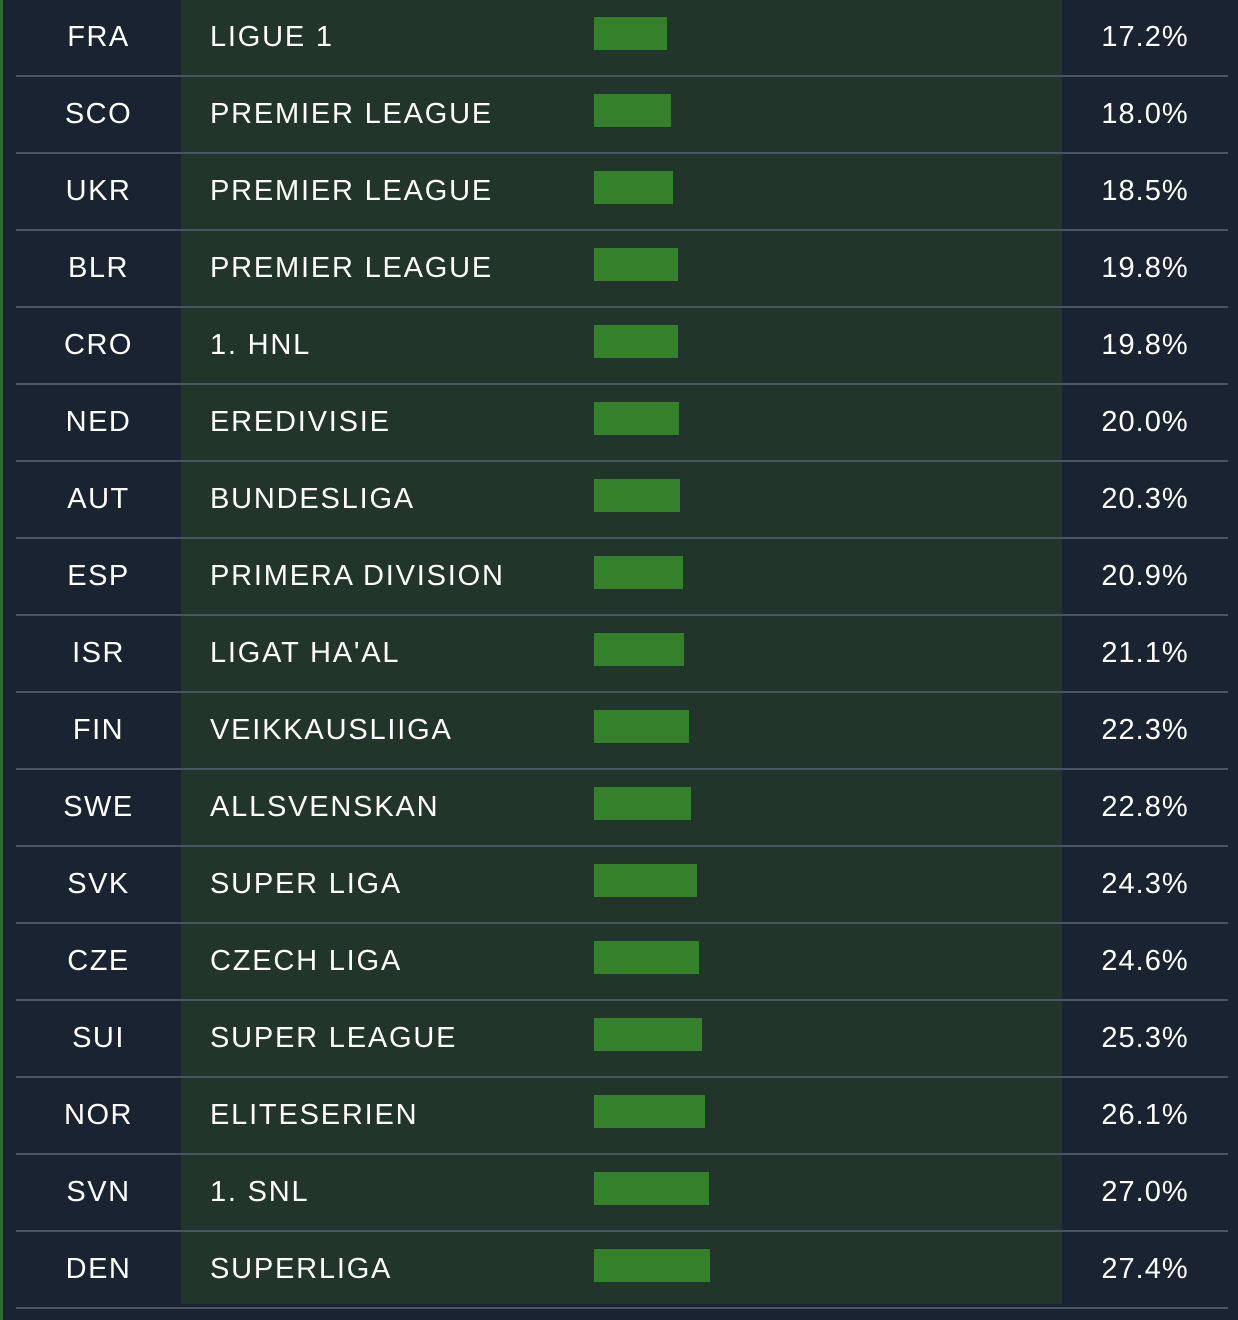 The image size is (1238, 1320). I want to click on league-name: BUNDESLIGA, so click(312, 499).